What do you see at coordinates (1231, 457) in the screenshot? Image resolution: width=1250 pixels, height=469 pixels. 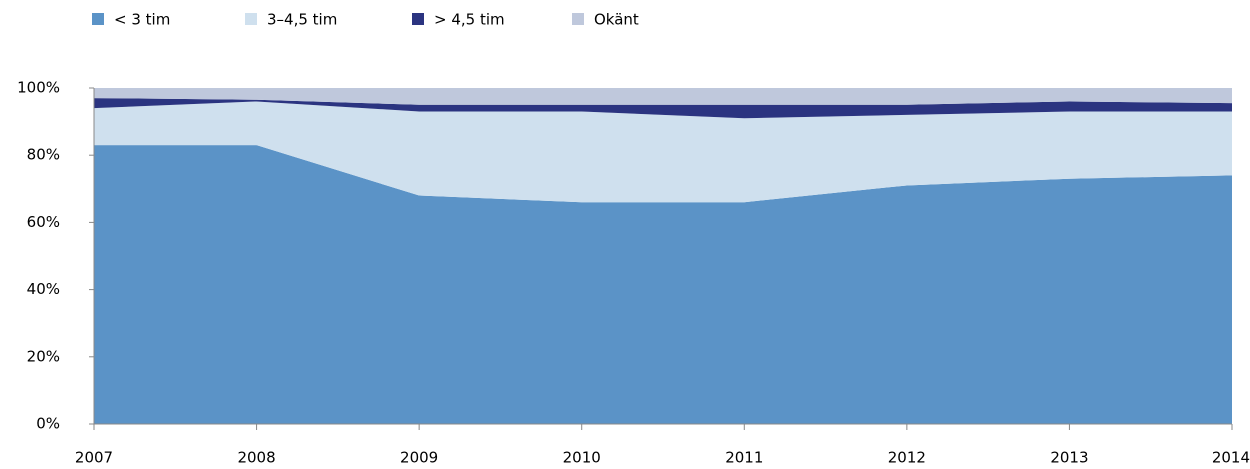 I see `x-tick-label: 2014` at bounding box center [1231, 457].